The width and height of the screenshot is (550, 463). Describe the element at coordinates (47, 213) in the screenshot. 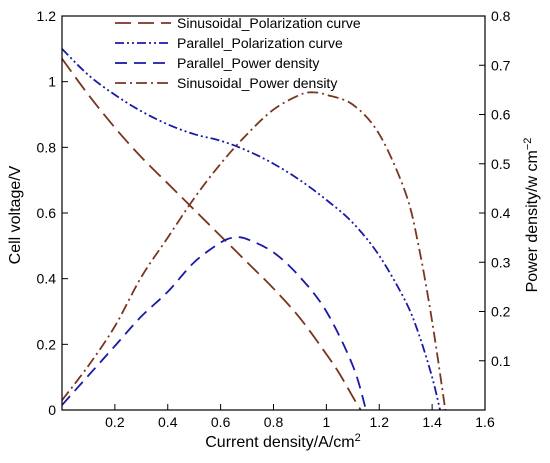

I see `y-left-tick-label: 0.6` at that location.